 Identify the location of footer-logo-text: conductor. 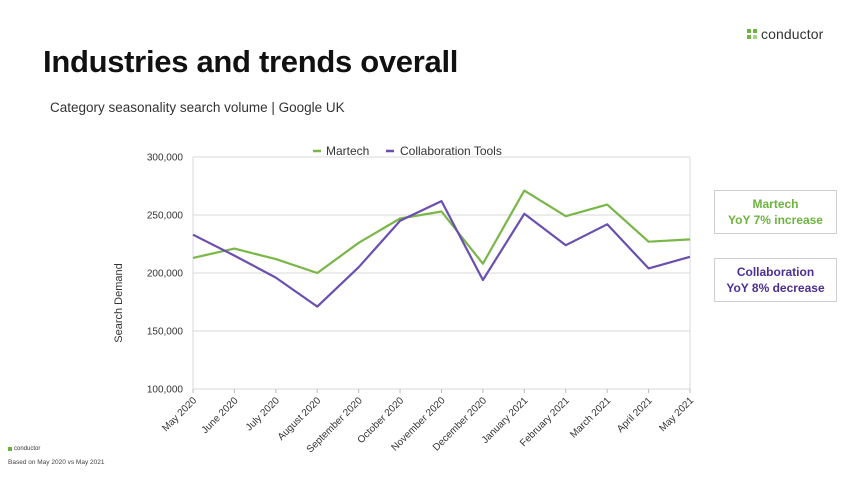
(27, 449).